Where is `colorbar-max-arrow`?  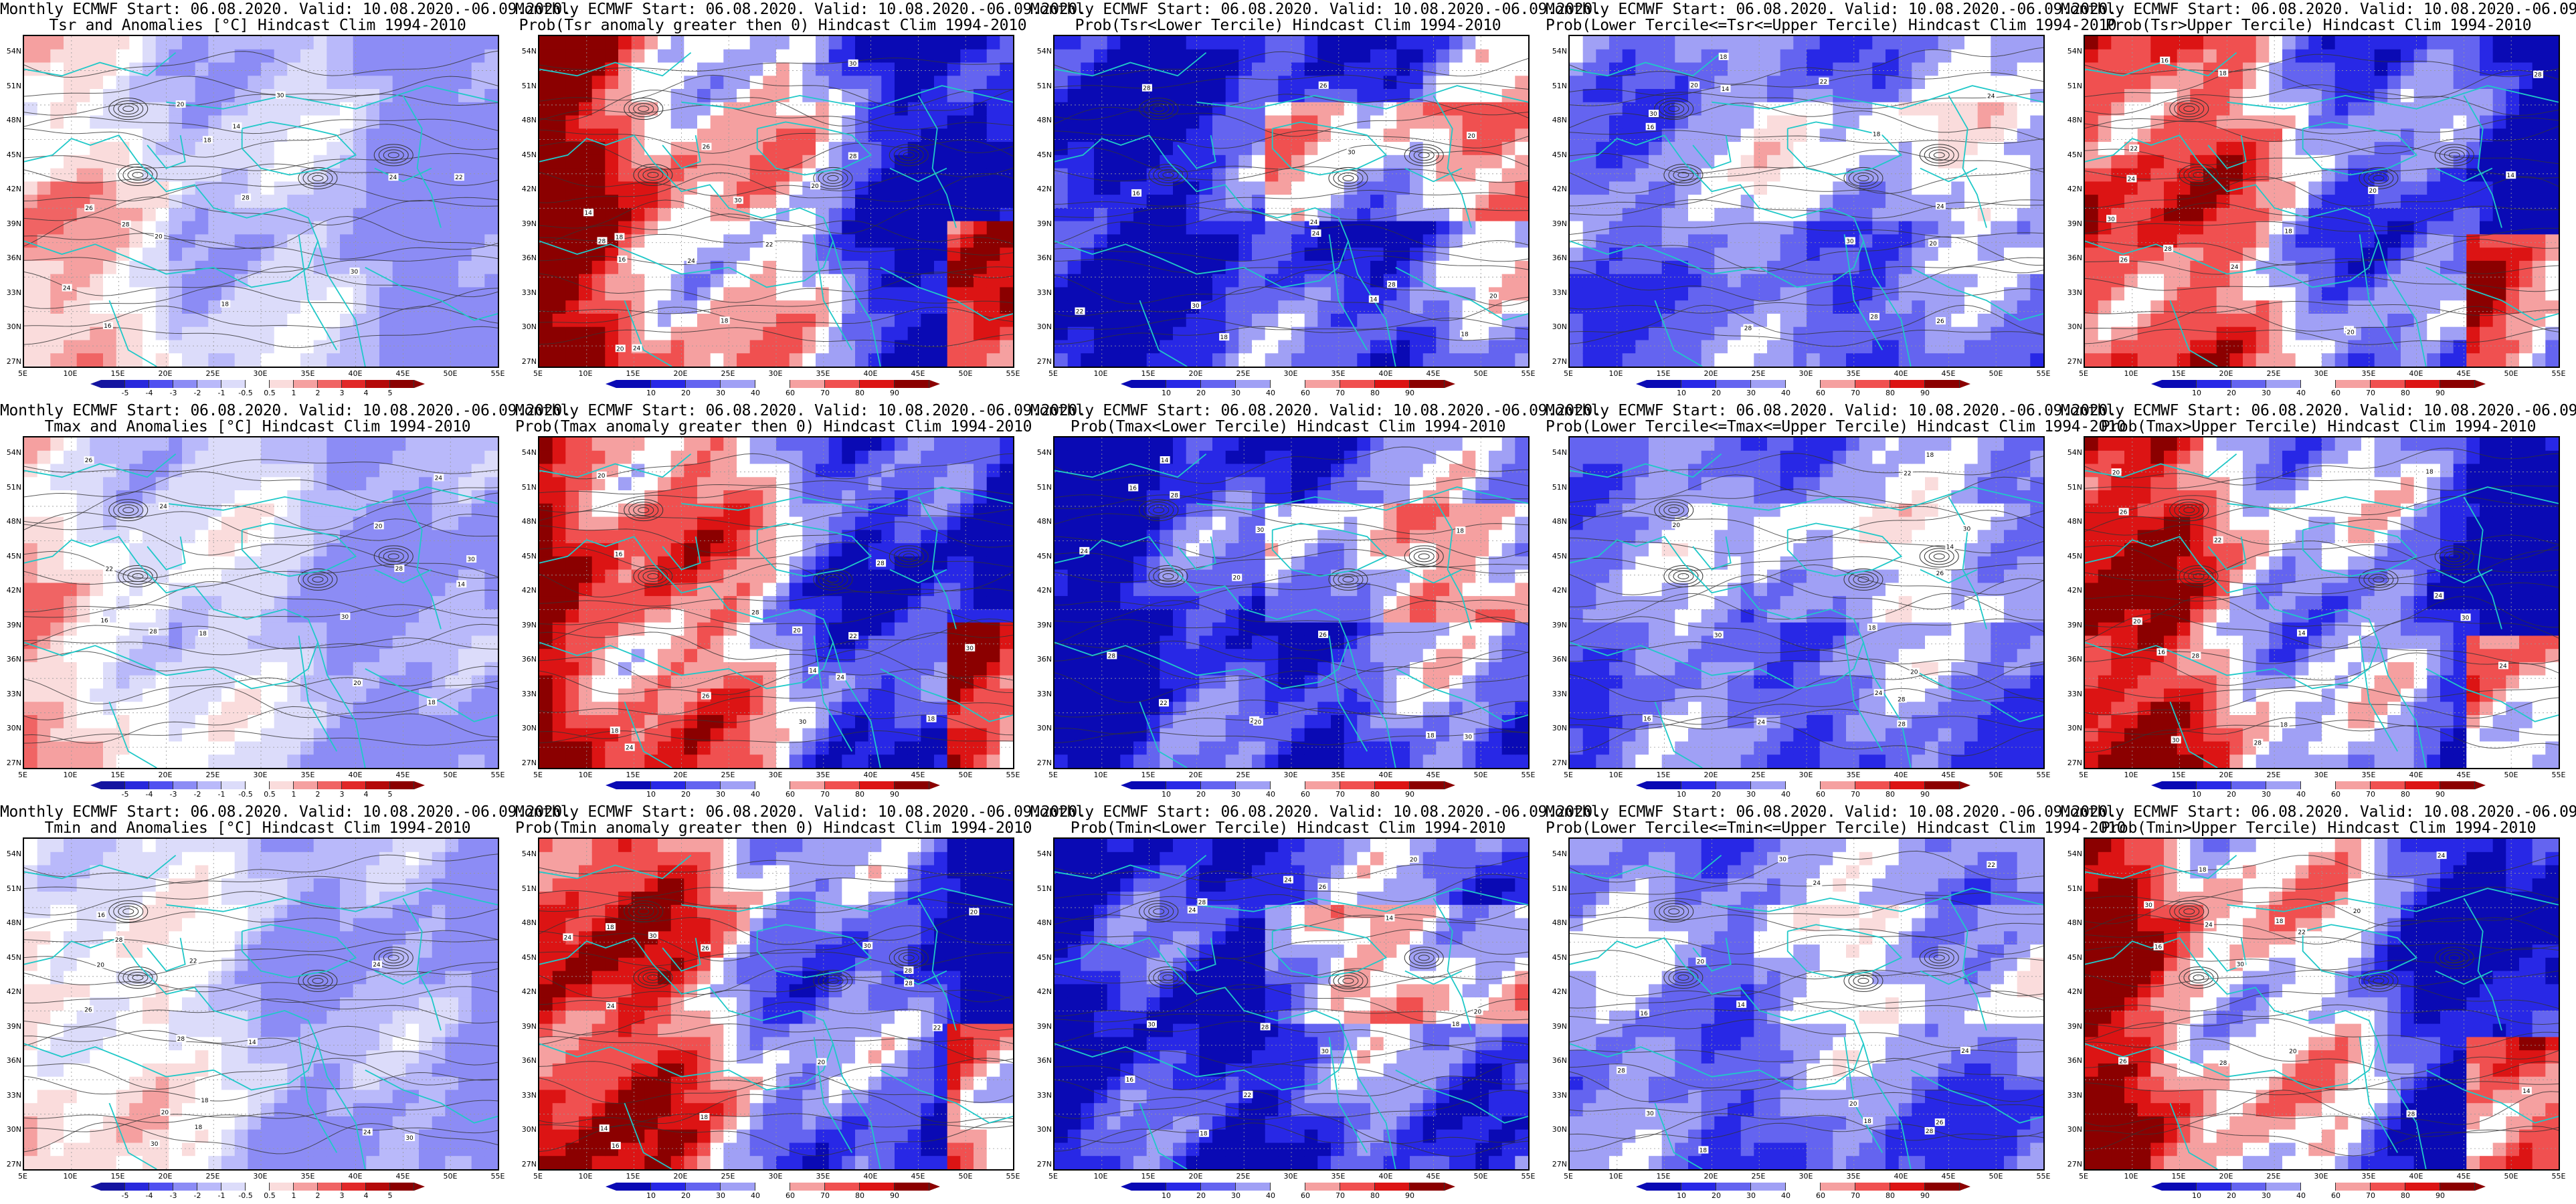
colorbar-max-arrow is located at coordinates (420, 384).